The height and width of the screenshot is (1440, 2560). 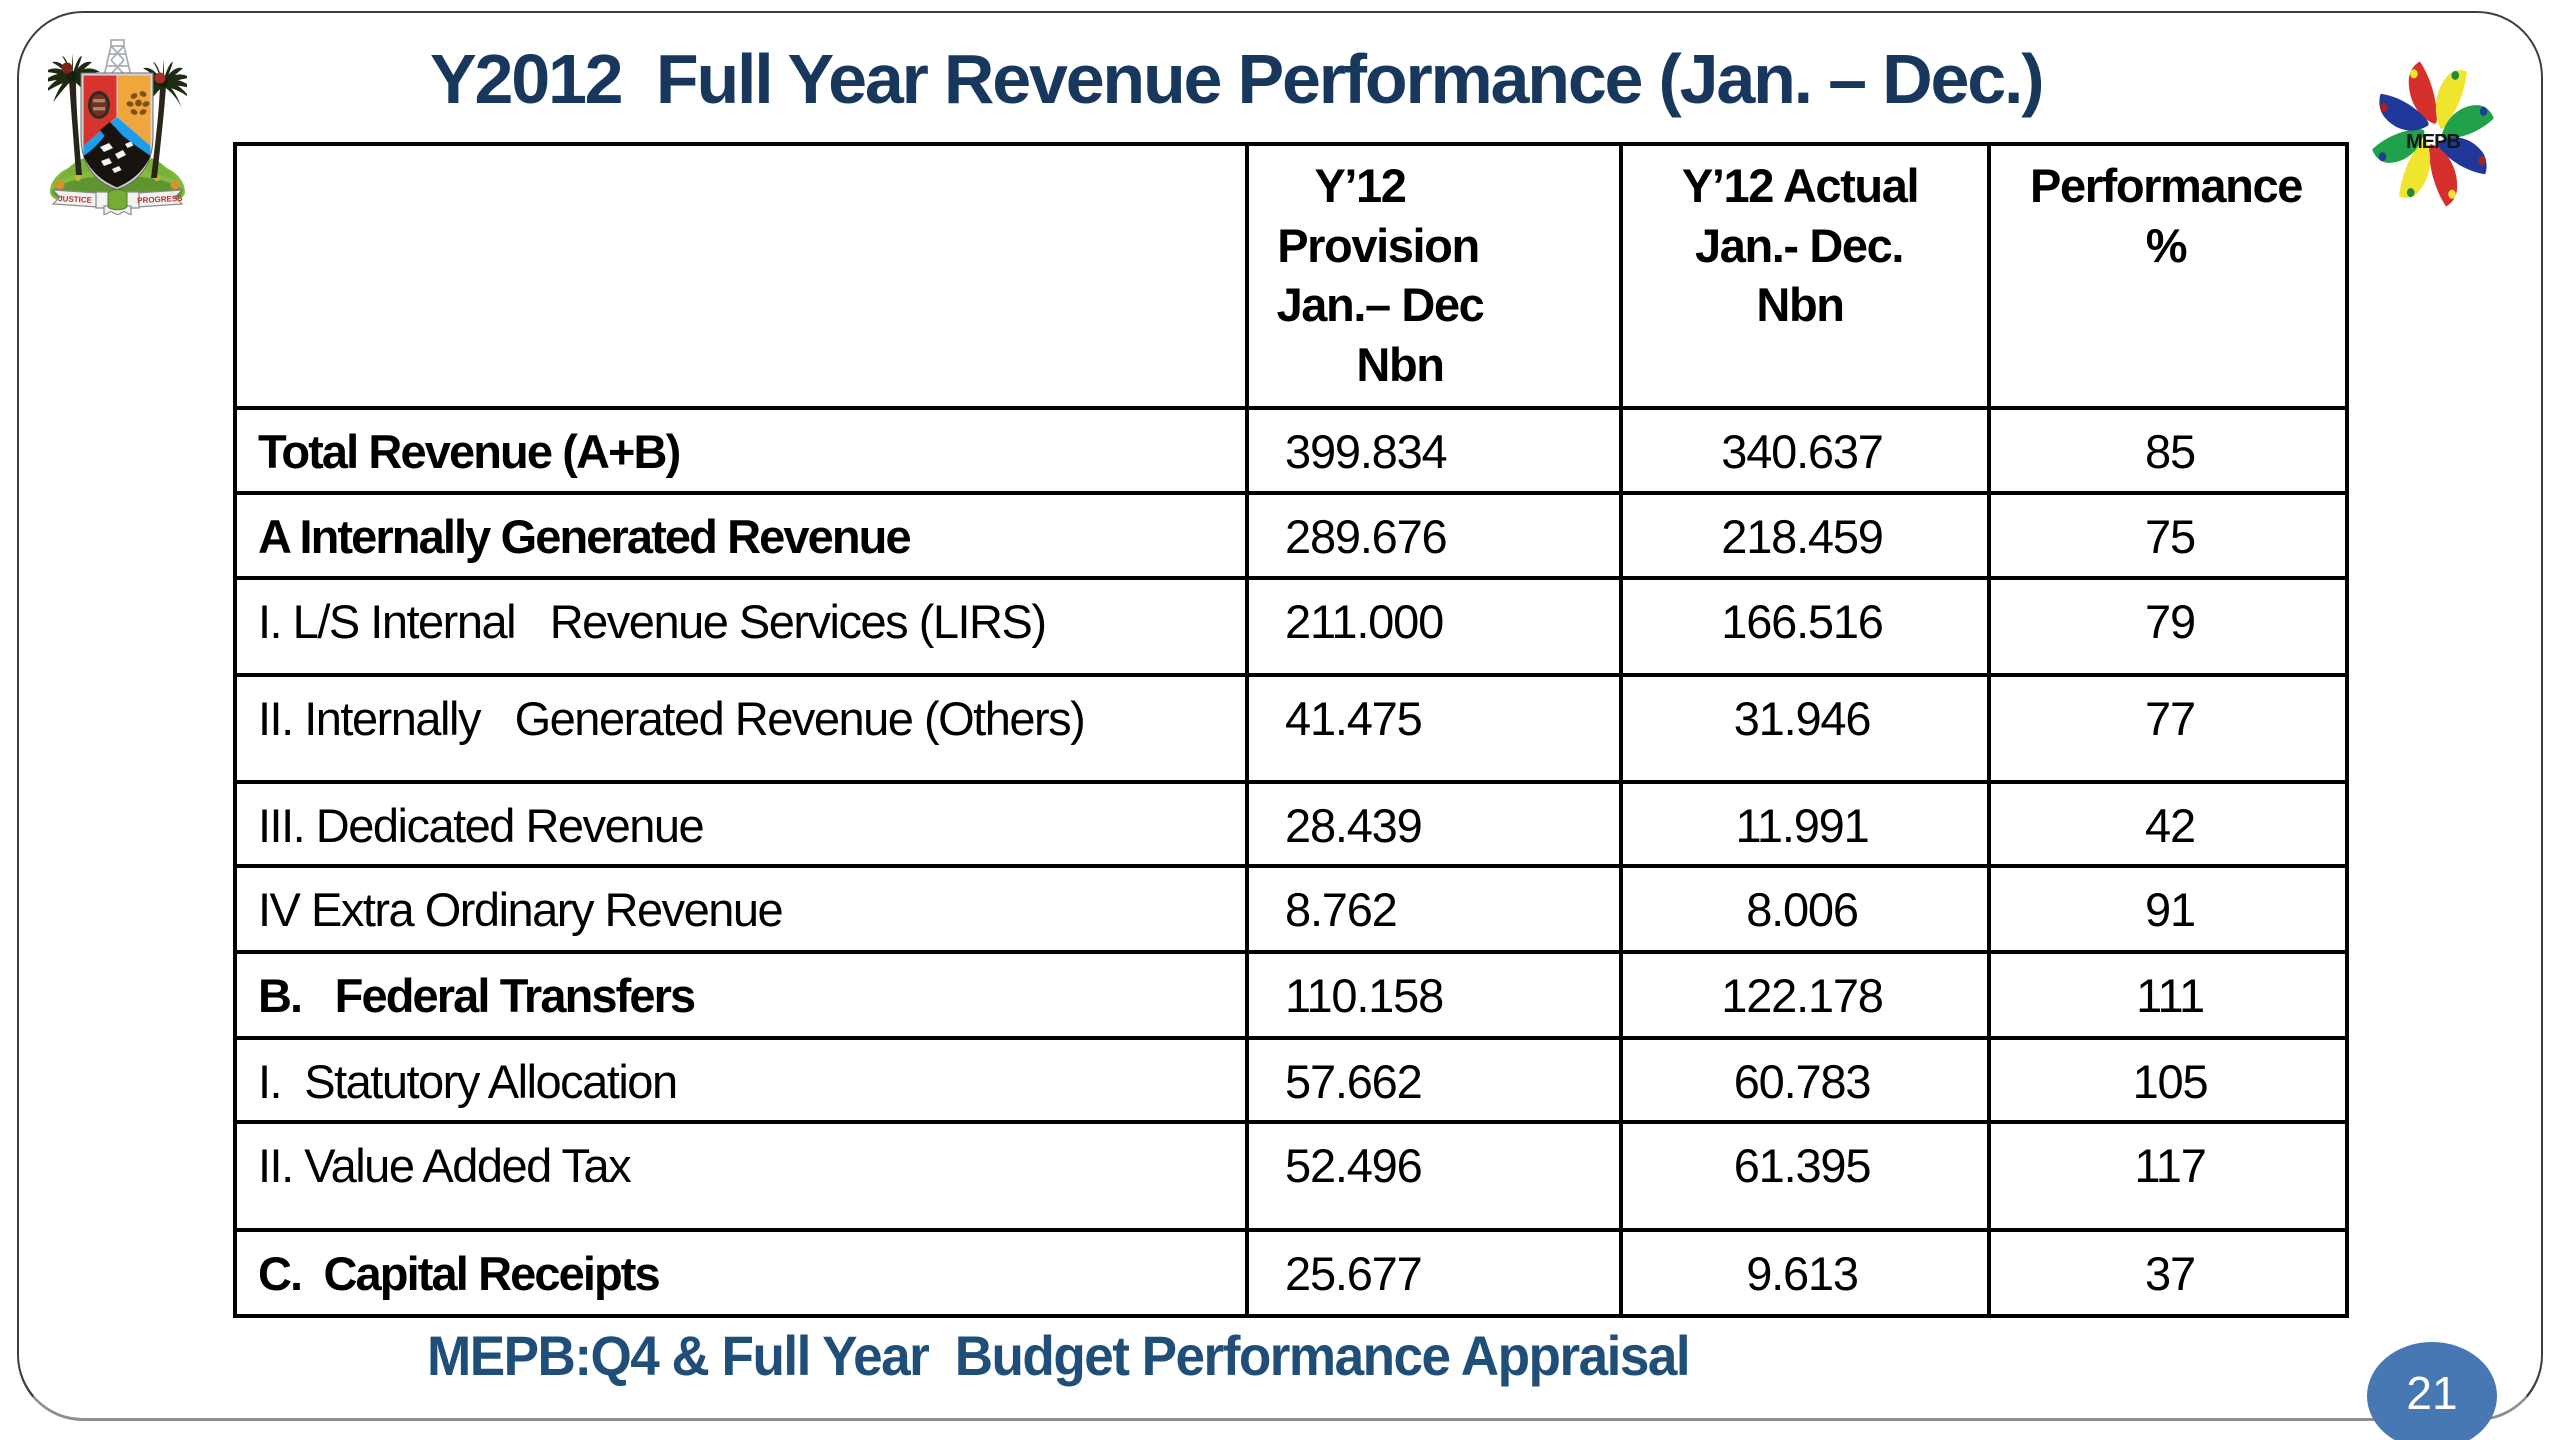 I want to click on svg-text: PROGRESS, so click(x=160, y=199).